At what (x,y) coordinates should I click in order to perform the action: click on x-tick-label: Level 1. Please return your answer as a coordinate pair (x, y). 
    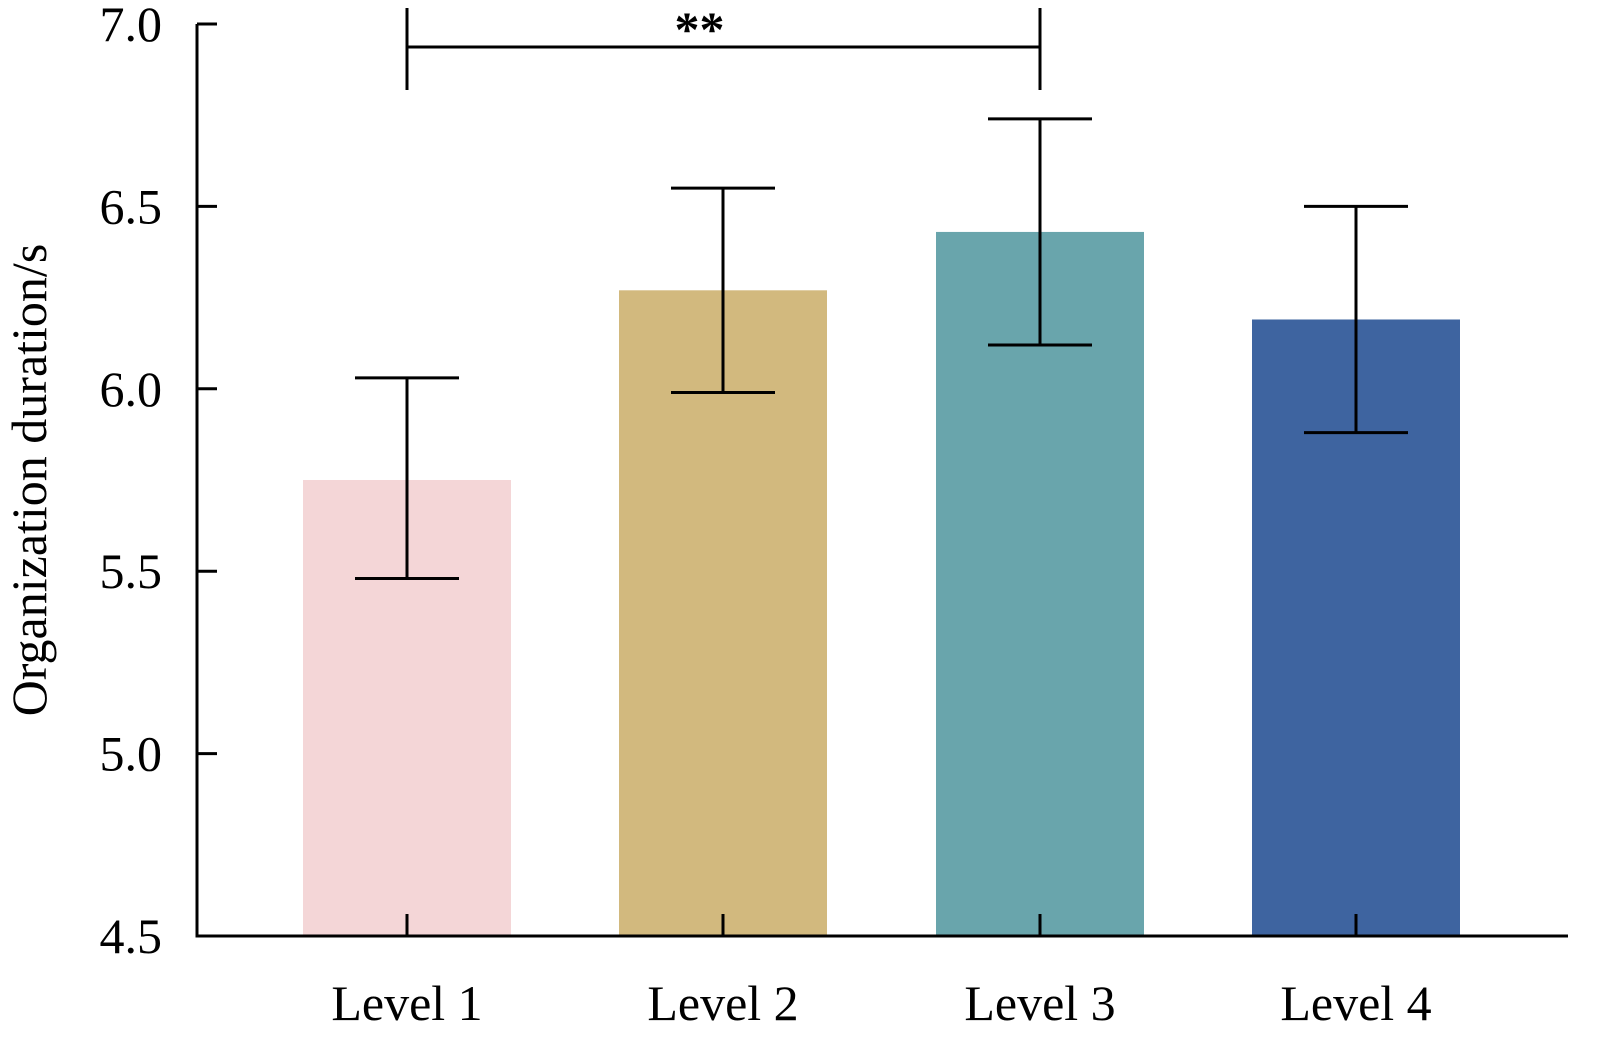
    Looking at the image, I should click on (406, 1003).